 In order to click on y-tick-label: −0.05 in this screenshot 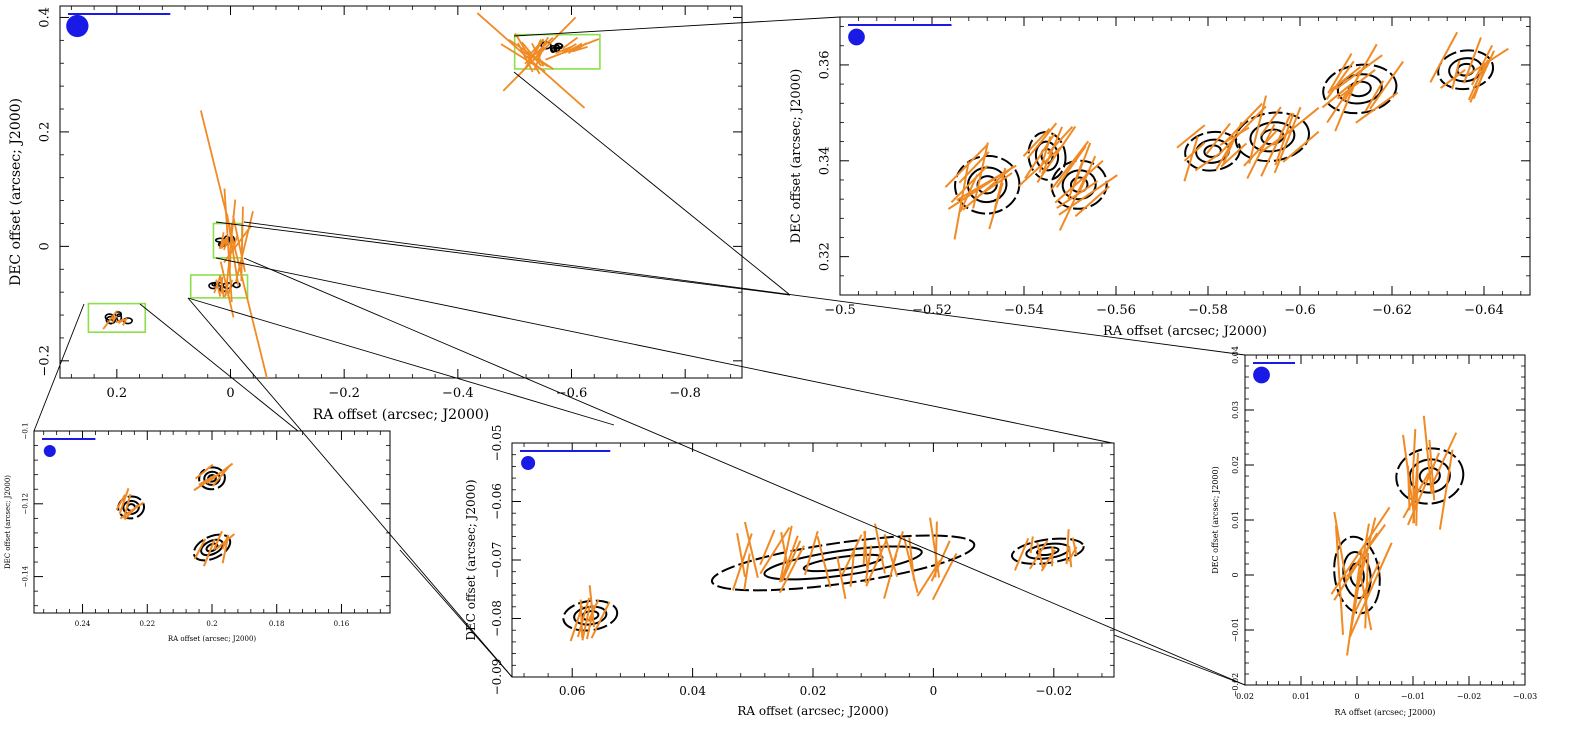, I will do `click(497, 443)`.